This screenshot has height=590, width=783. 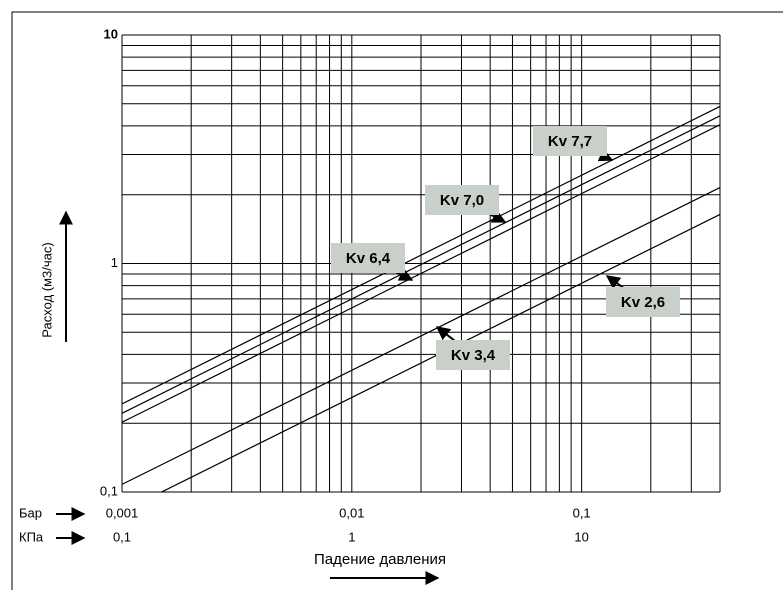 I want to click on series-label: Kv 6,4, so click(x=368, y=258).